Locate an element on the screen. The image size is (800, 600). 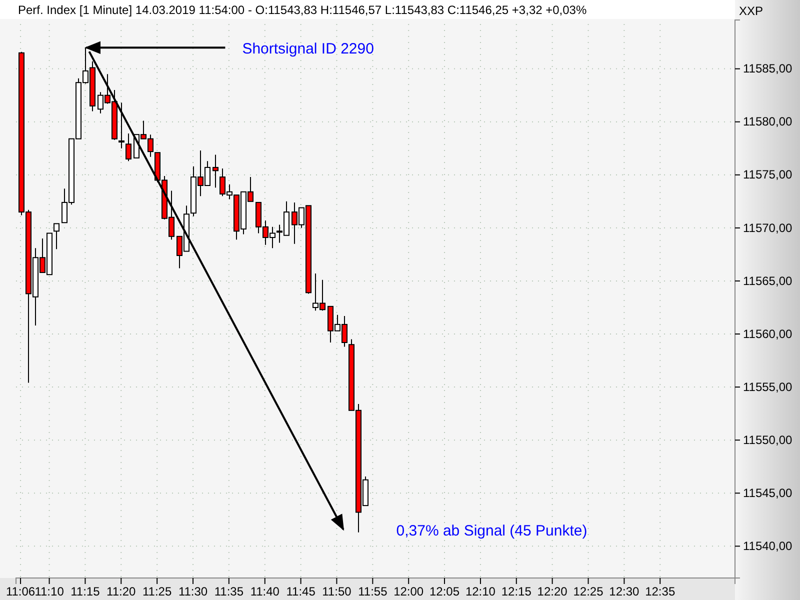
y-tick-label: 11585,00 is located at coordinates (767, 69).